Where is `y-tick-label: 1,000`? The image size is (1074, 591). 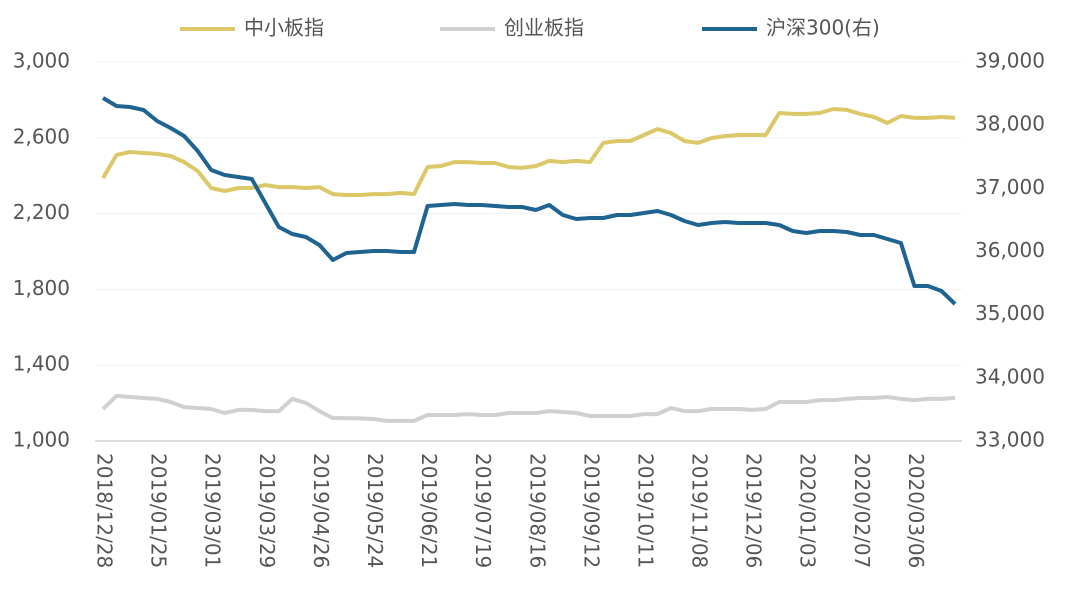 y-tick-label: 1,000 is located at coordinates (41, 440).